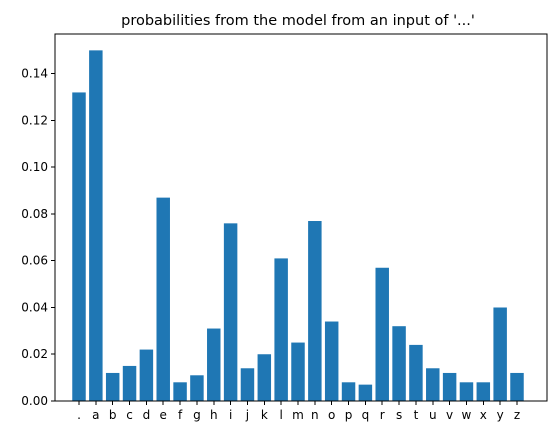  Describe the element at coordinates (348, 391) in the screenshot. I see `bar-p` at that location.